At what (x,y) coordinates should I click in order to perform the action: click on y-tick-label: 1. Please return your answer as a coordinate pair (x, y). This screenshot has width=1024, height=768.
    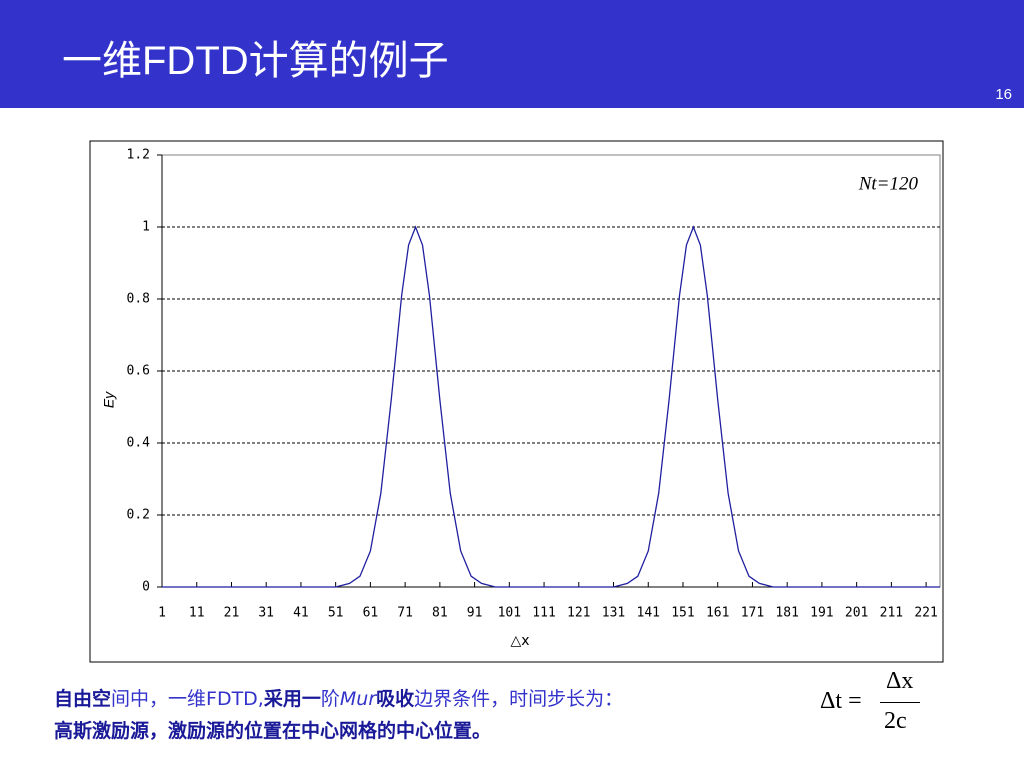
    Looking at the image, I should click on (146, 227).